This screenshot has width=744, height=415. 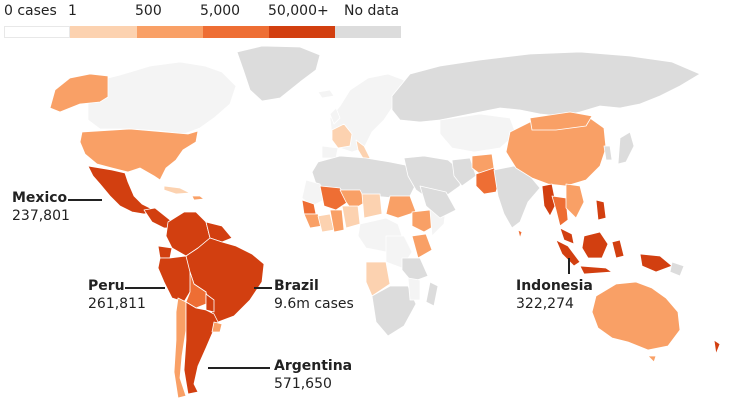 I want to click on leader-mexico, so click(x=85, y=200).